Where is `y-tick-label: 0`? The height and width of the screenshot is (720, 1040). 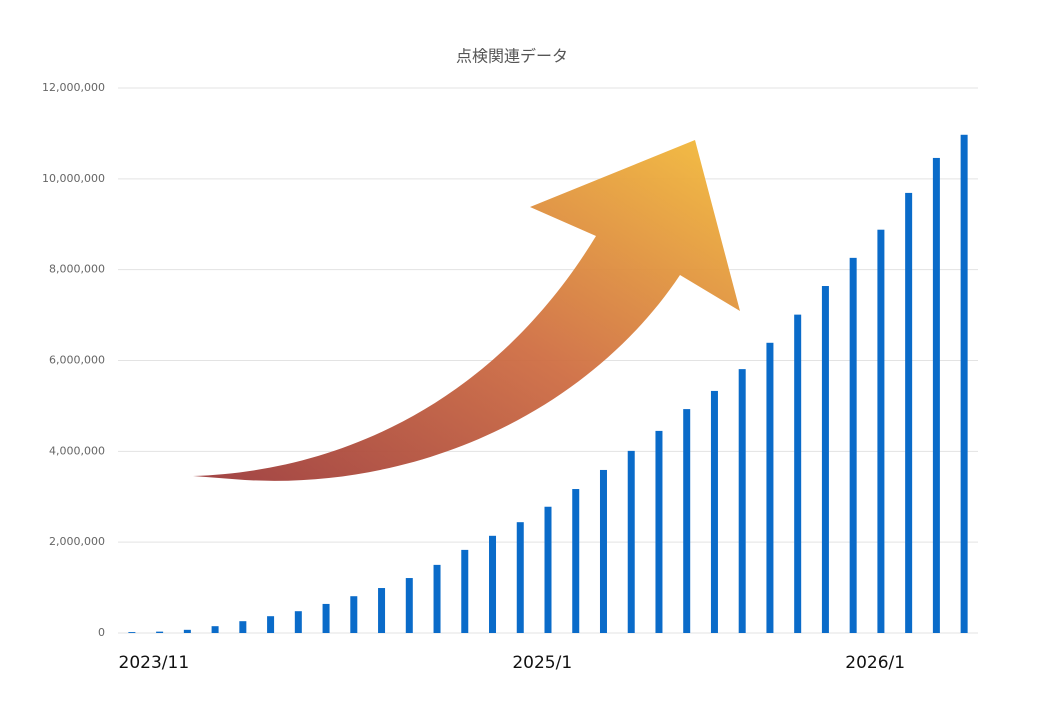 y-tick-label: 0 is located at coordinates (101, 632).